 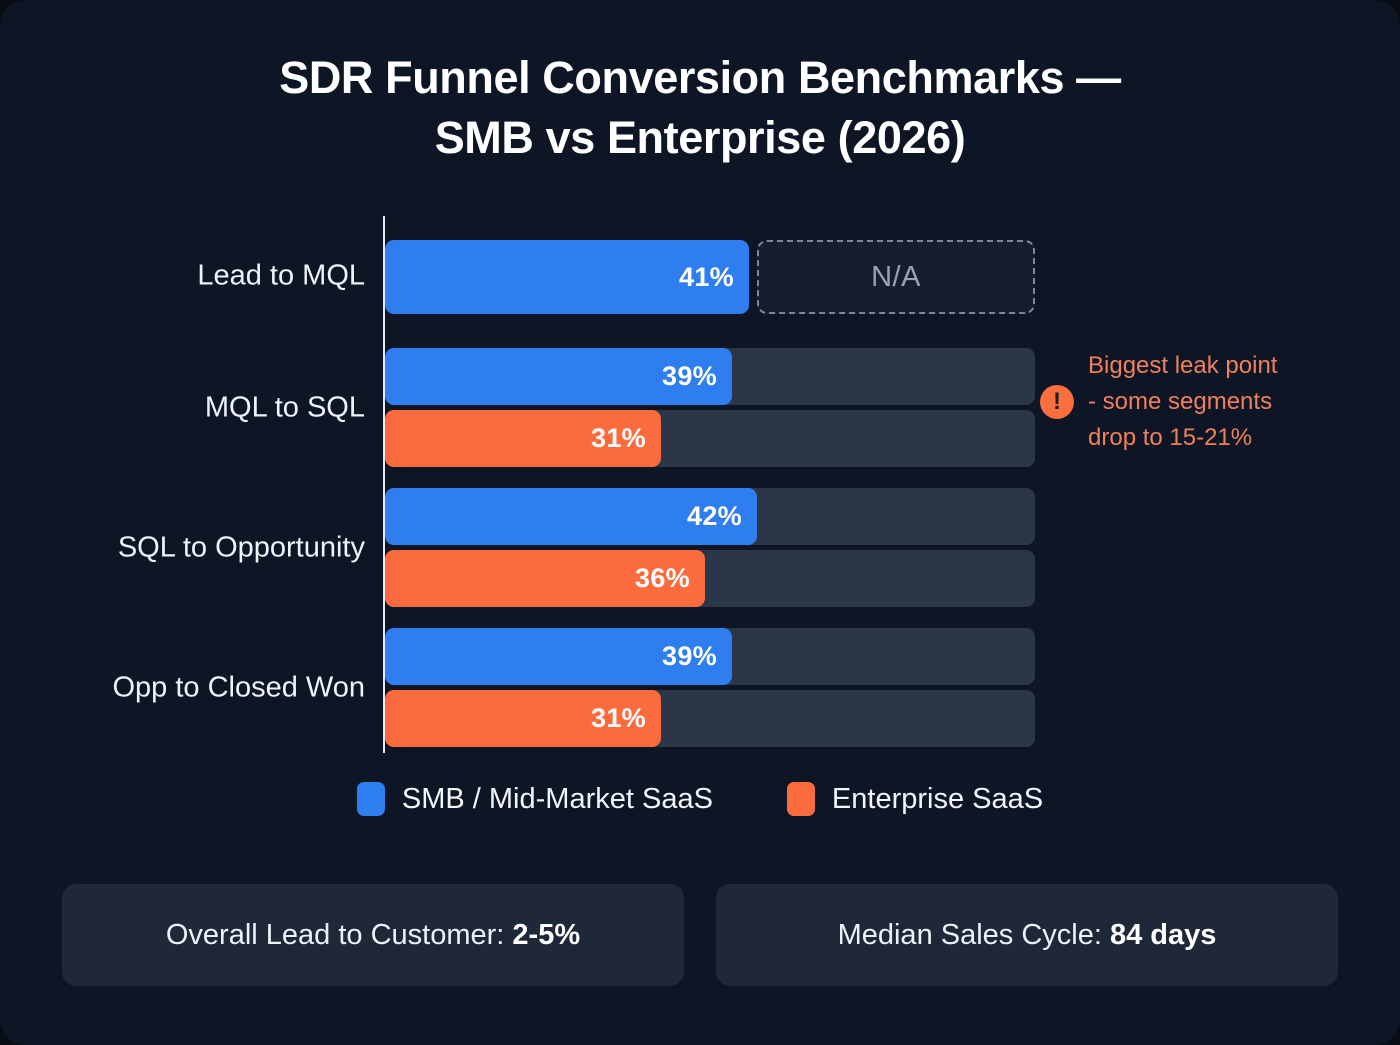 What do you see at coordinates (700, 408) in the screenshot?
I see `bar-group-mql-to-sql: MQL to SQL 39% 31%` at bounding box center [700, 408].